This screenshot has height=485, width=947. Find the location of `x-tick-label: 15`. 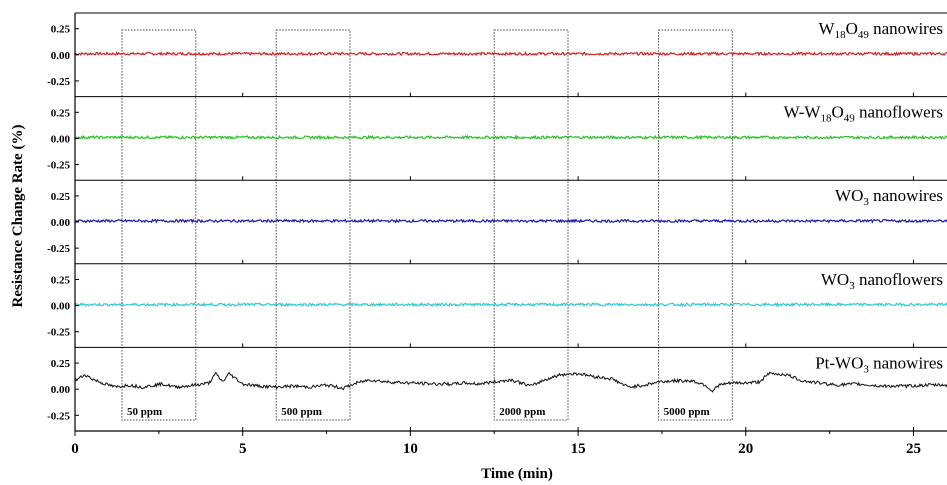

x-tick-label: 15 is located at coordinates (578, 449).